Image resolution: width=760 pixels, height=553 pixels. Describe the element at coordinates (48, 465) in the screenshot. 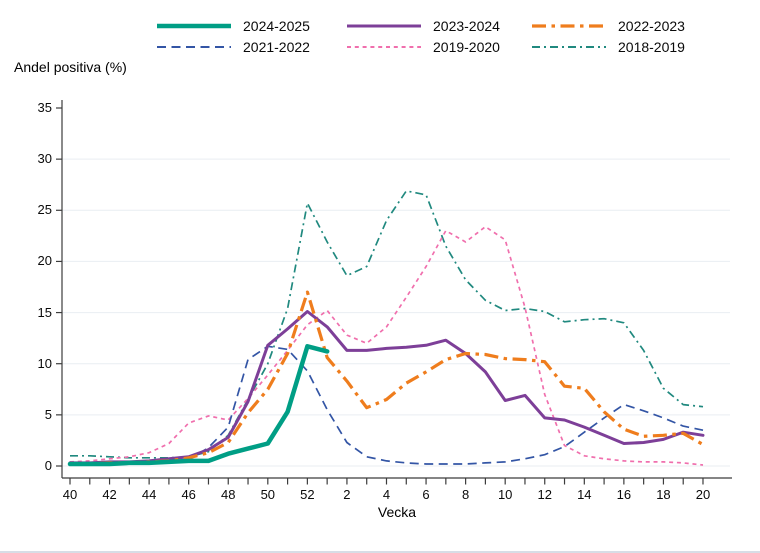

I see `y-tick-label: 0` at that location.